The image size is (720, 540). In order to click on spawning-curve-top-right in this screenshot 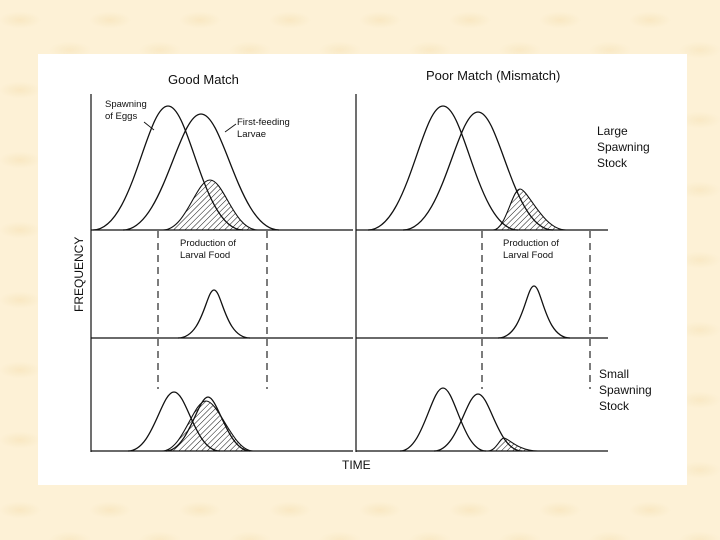, I will do `click(443, 168)`.